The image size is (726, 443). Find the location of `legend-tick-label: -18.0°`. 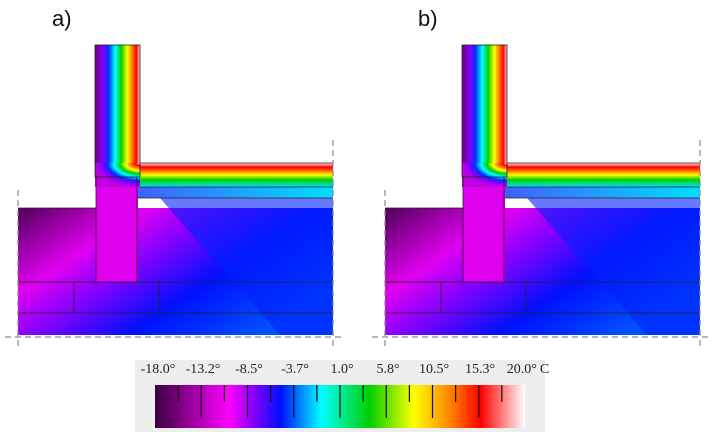

legend-tick-label: -18.0° is located at coordinates (158, 369).